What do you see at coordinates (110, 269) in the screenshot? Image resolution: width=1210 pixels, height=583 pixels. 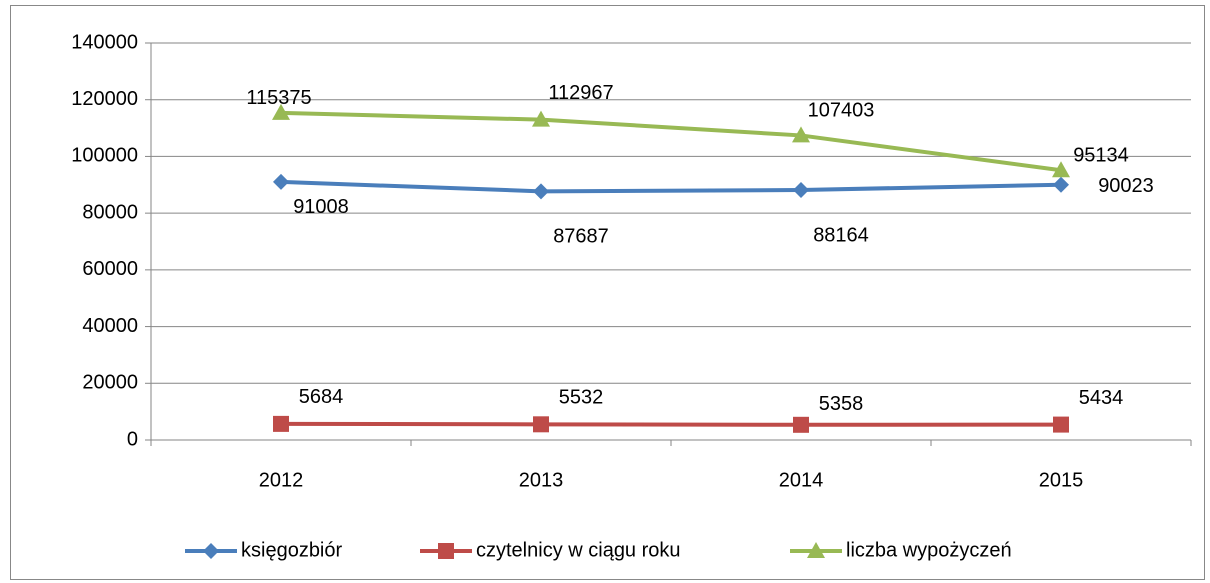 I see `y-tick-label: 60000` at bounding box center [110, 269].